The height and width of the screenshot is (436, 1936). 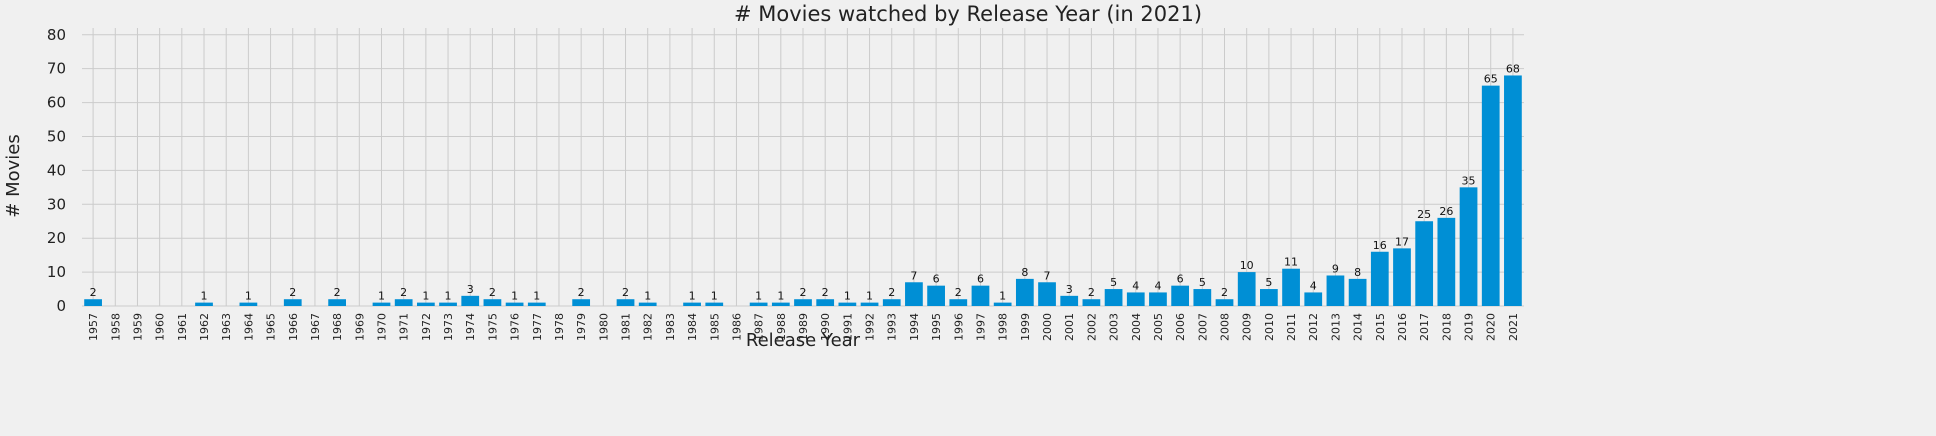 What do you see at coordinates (714, 327) in the screenshot?
I see `x-tick-label: 1985` at bounding box center [714, 327].